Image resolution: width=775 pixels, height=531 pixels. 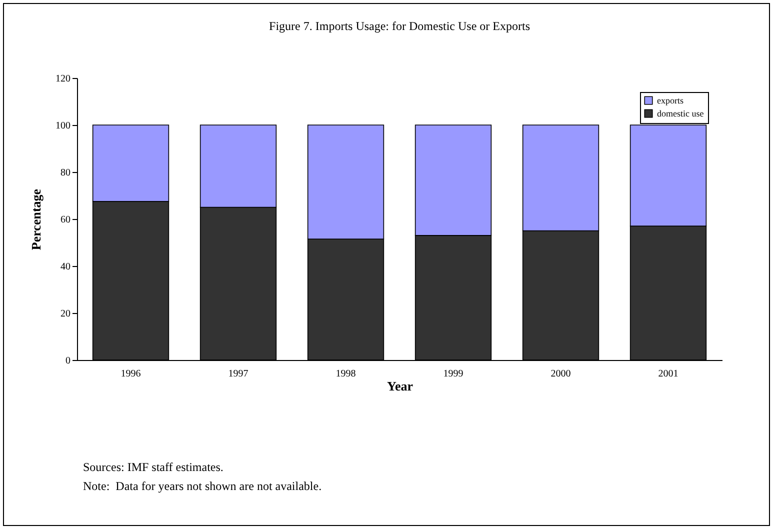 What do you see at coordinates (453, 374) in the screenshot?
I see `x-tick-label: 1999` at bounding box center [453, 374].